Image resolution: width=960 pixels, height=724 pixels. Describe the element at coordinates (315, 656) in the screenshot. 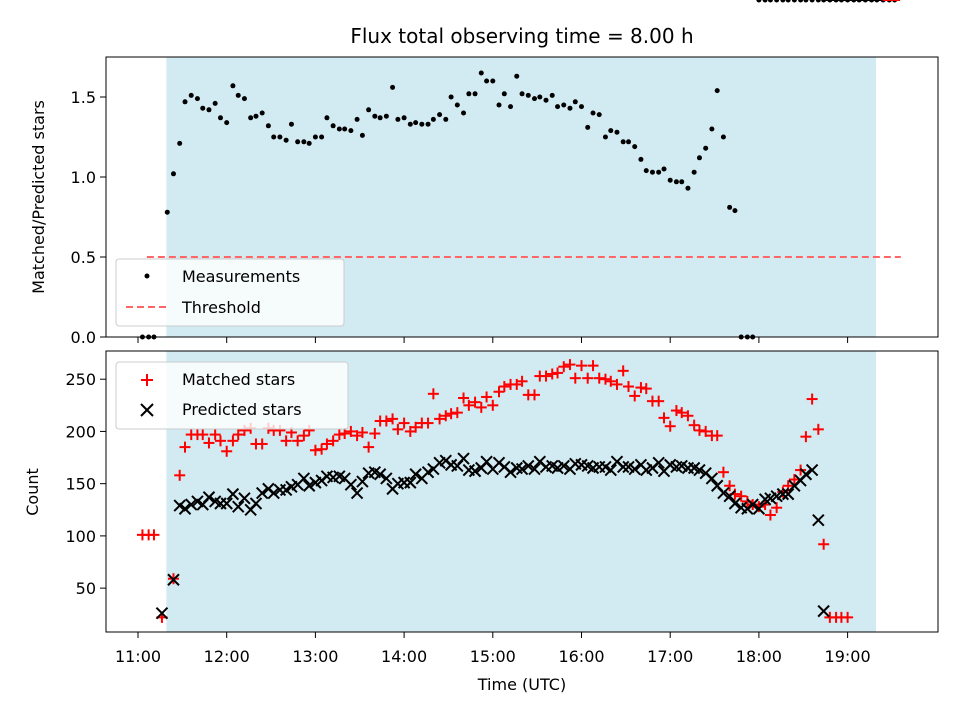

I see `x-tick-label: 13:00` at that location.